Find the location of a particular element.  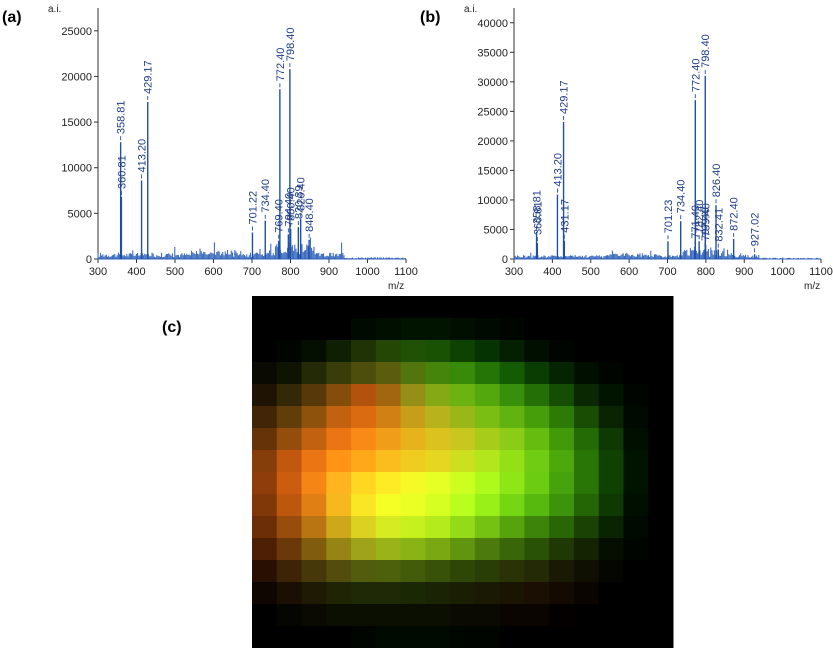

y-tick-label: 30000 is located at coordinates (492, 83).